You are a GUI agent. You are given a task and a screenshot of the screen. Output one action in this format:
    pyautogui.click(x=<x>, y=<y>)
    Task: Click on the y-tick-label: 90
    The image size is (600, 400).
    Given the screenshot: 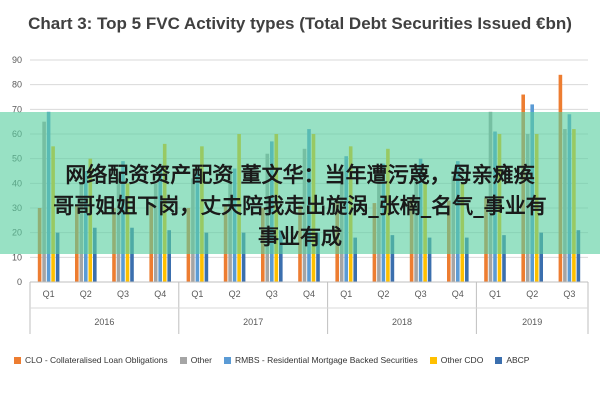 What is the action you would take?
    pyautogui.click(x=17, y=60)
    